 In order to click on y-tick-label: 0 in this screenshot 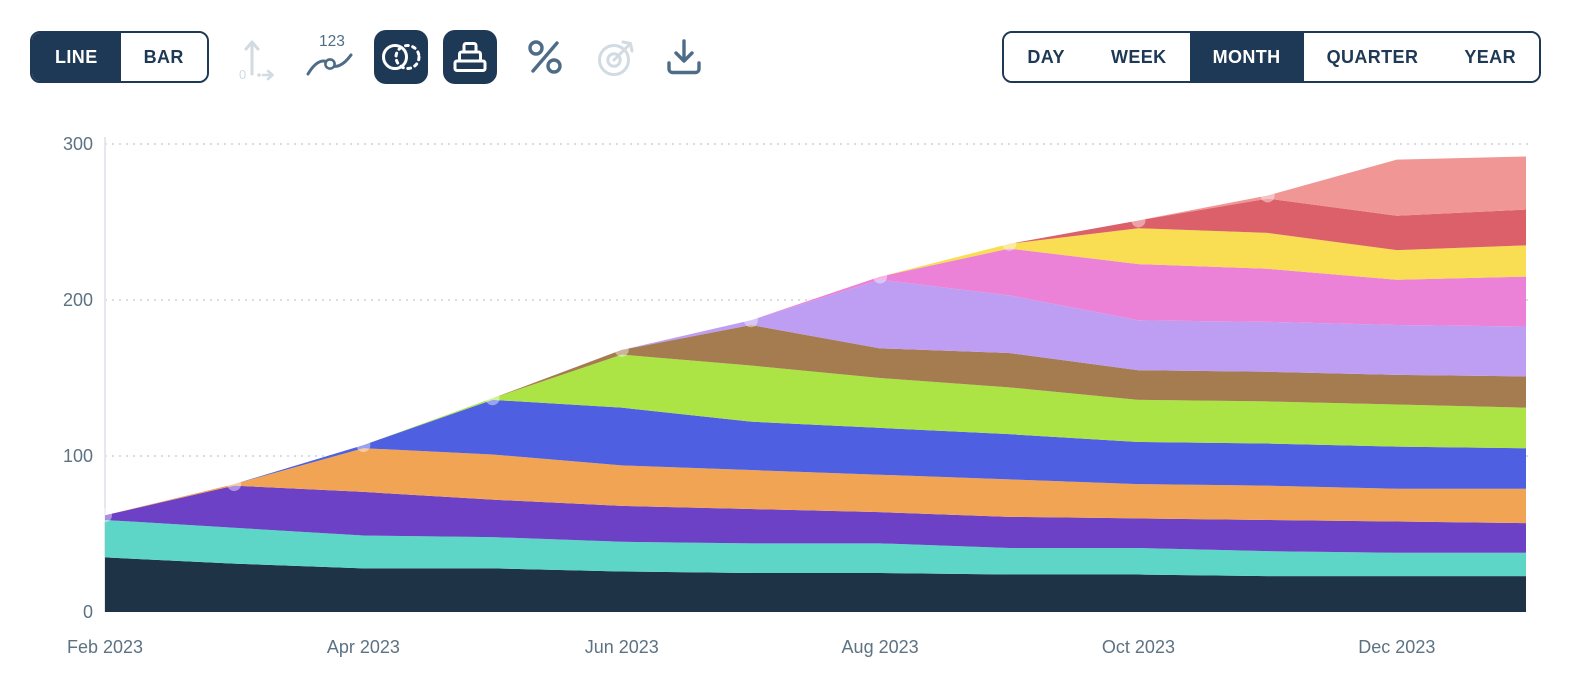, I will do `click(88, 612)`.